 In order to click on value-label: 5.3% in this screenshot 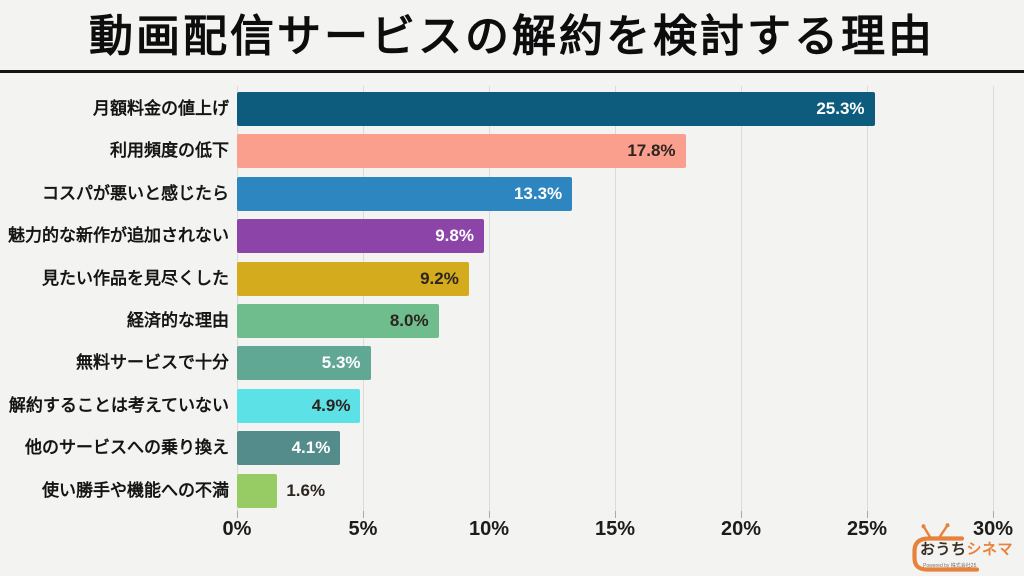, I will do `click(341, 362)`.